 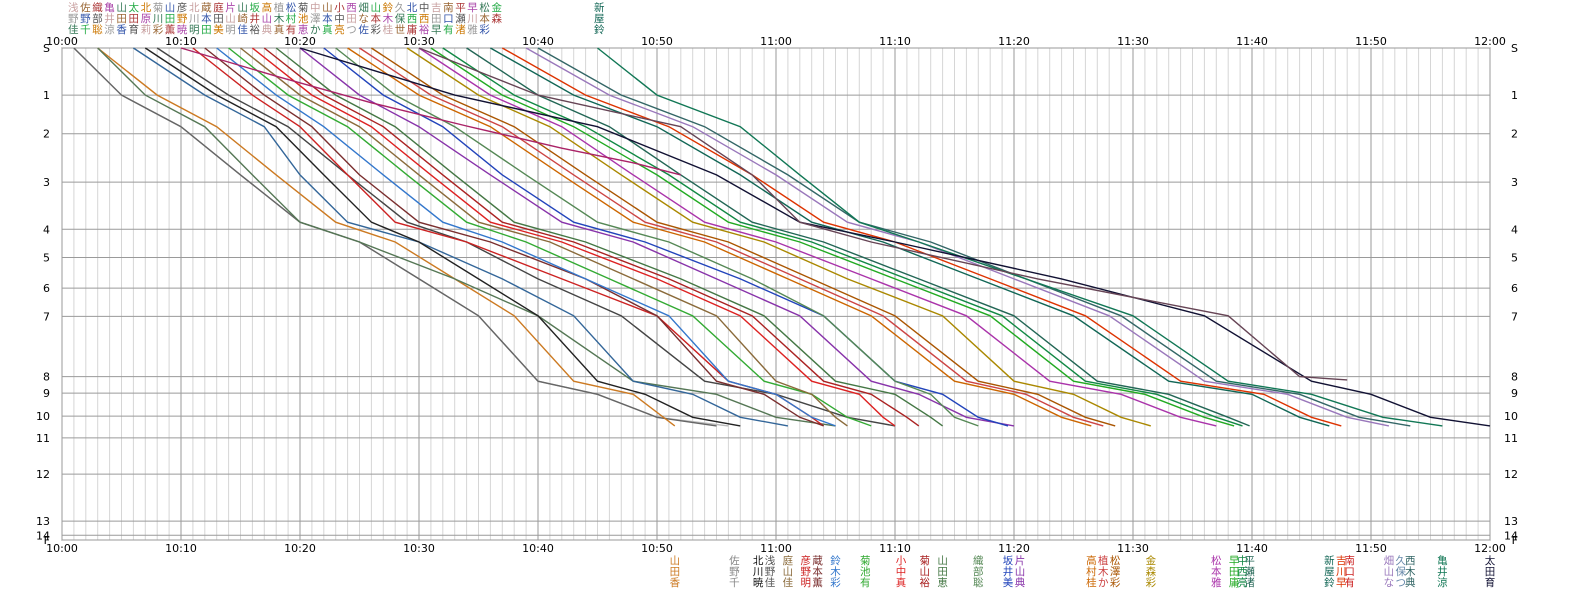 What do you see at coordinates (85, 7) in the screenshot?
I see `legend-char: 佐` at bounding box center [85, 7].